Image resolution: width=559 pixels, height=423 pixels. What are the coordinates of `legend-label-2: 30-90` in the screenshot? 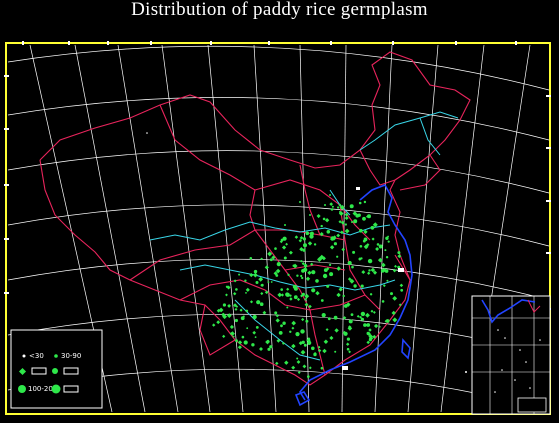 It's located at (71, 356).